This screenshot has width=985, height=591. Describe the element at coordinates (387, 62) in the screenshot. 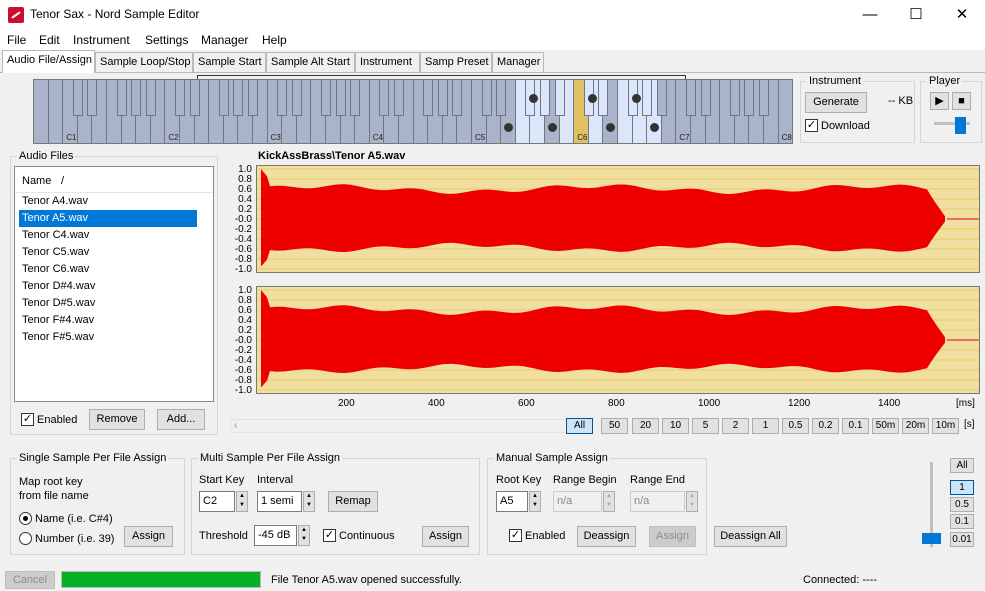

I see `tab-instrument: Instrument` at that location.